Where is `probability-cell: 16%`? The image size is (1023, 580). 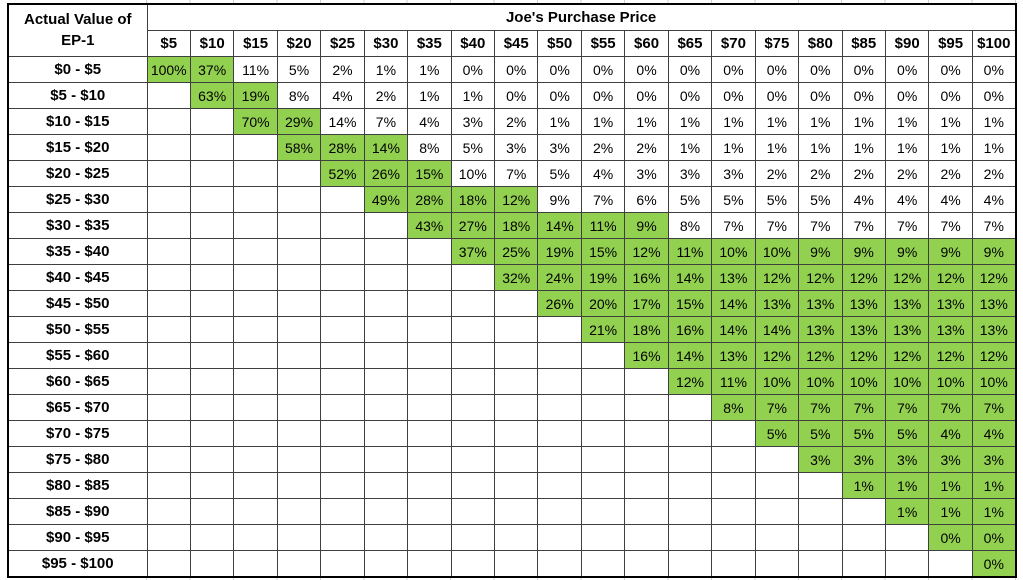
probability-cell: 16% is located at coordinates (646, 355).